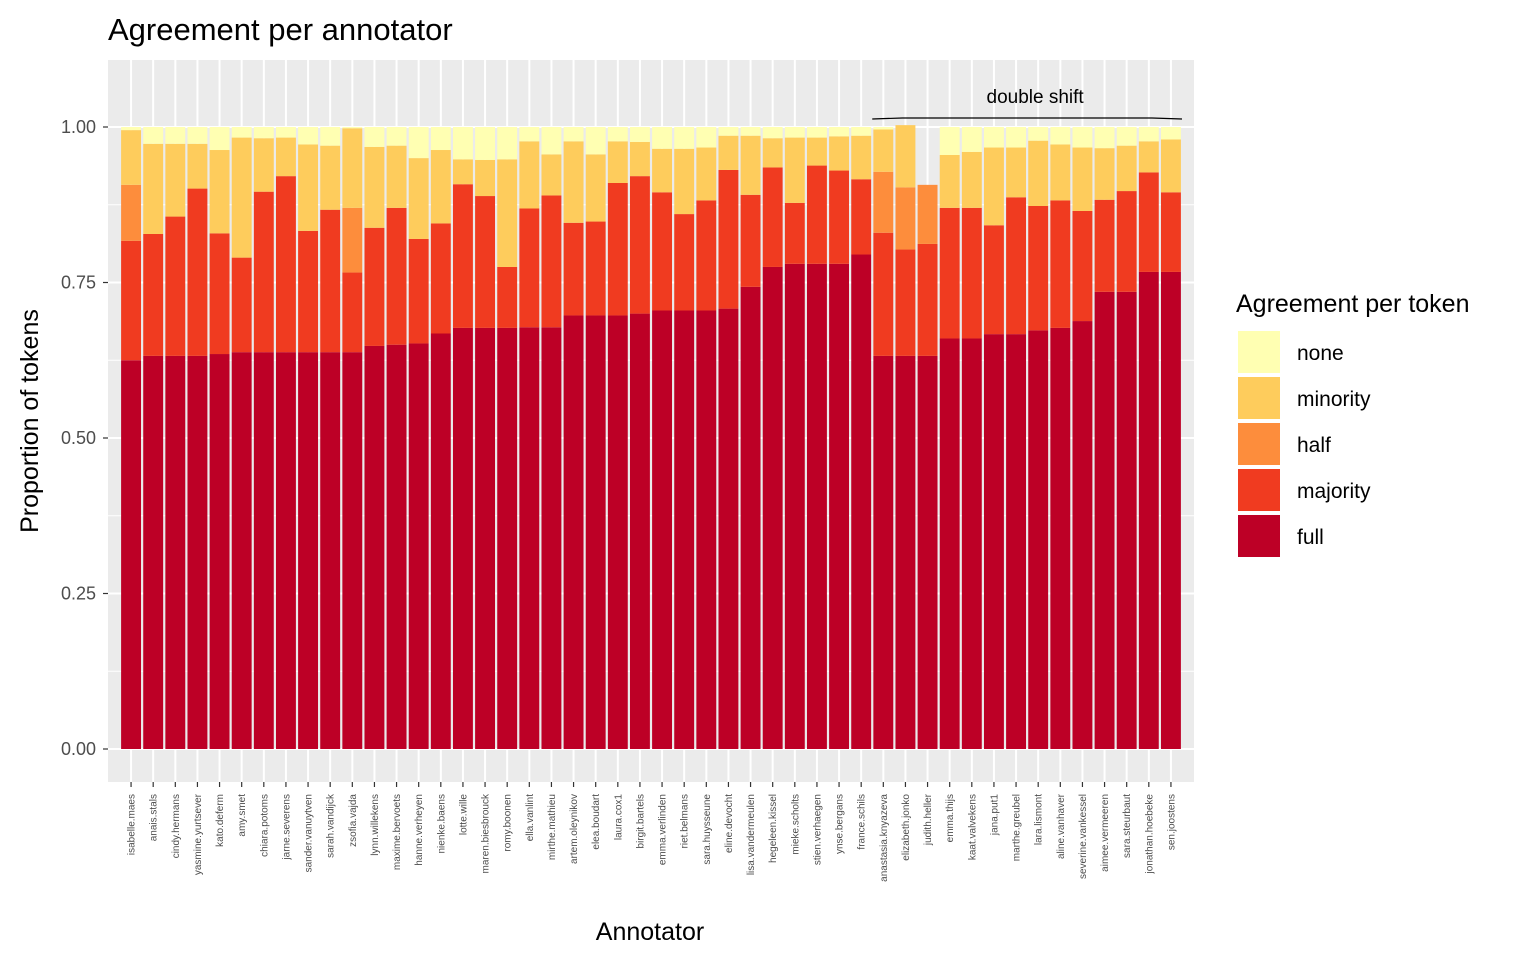 The image size is (1536, 960). Describe the element at coordinates (419, 830) in the screenshot. I see `x-tick-label: hanne.verheyen` at that location.